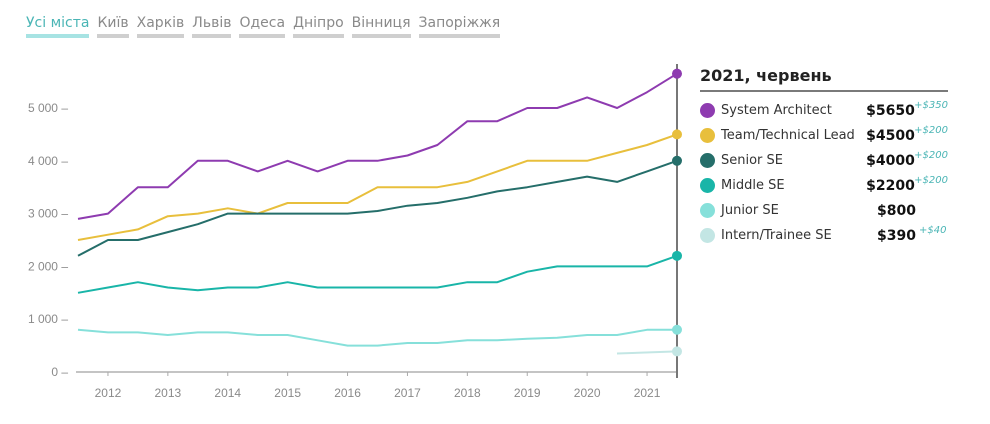 Image resolution: width=990 pixels, height=424 pixels. Describe the element at coordinates (752, 160) in the screenshot. I see `legend-item-name: Senior SE` at that location.